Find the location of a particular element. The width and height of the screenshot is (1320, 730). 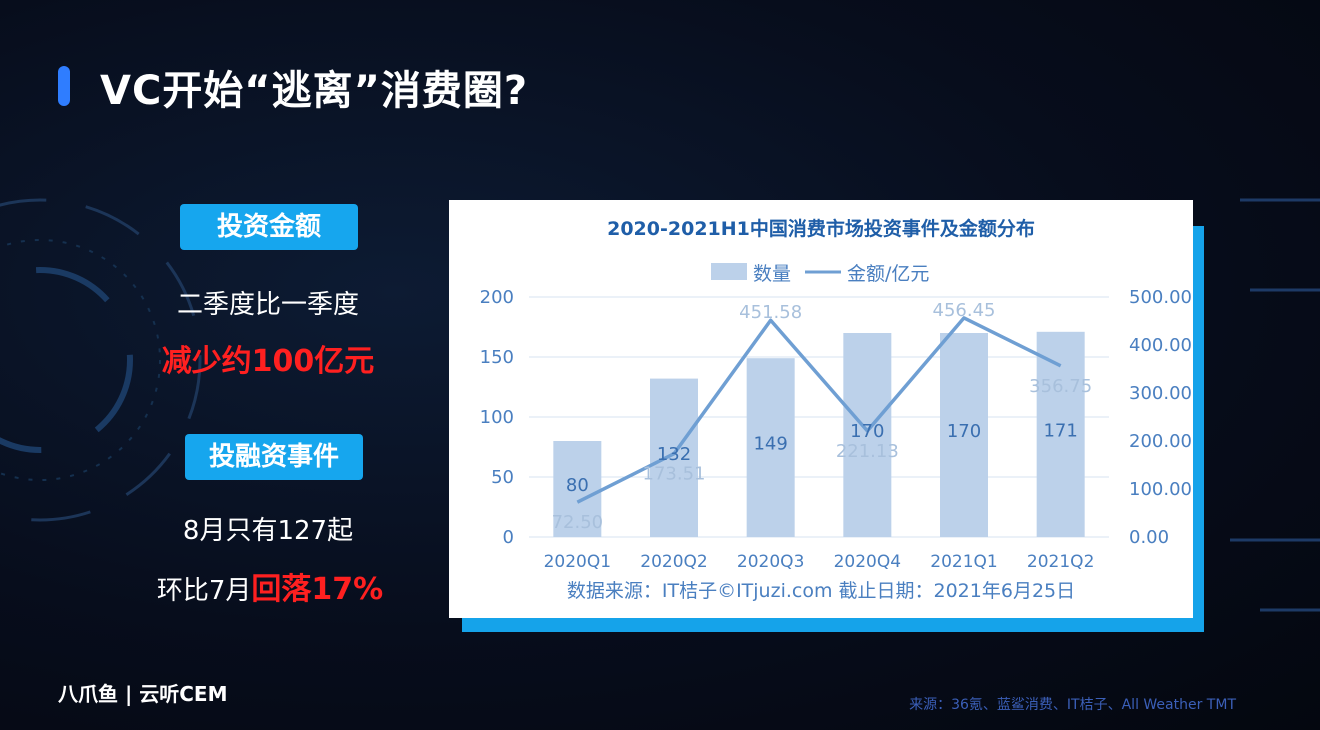

x-tick-label: 2020Q3 is located at coordinates (770, 562).